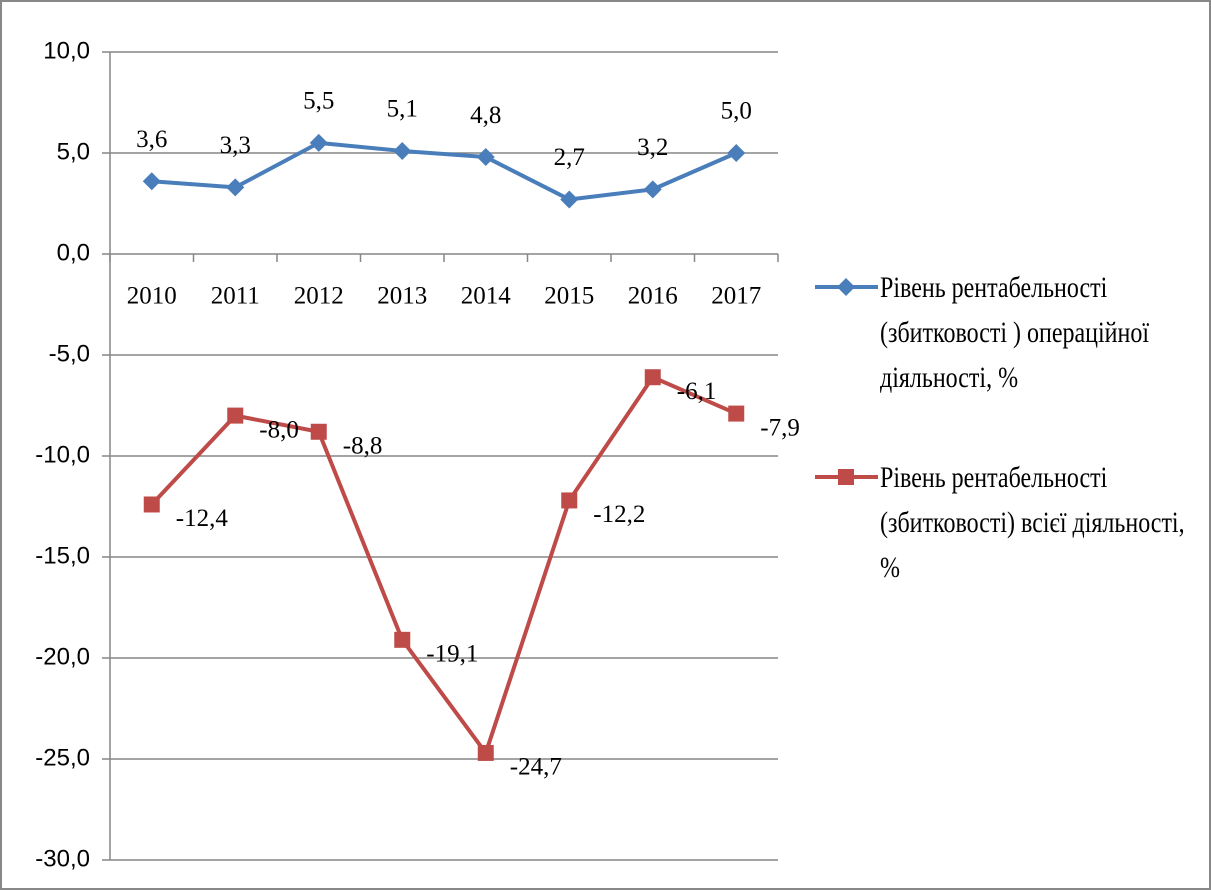 Image resolution: width=1211 pixels, height=890 pixels. What do you see at coordinates (235, 296) in the screenshot?
I see `x-tick-label: 2011` at bounding box center [235, 296].